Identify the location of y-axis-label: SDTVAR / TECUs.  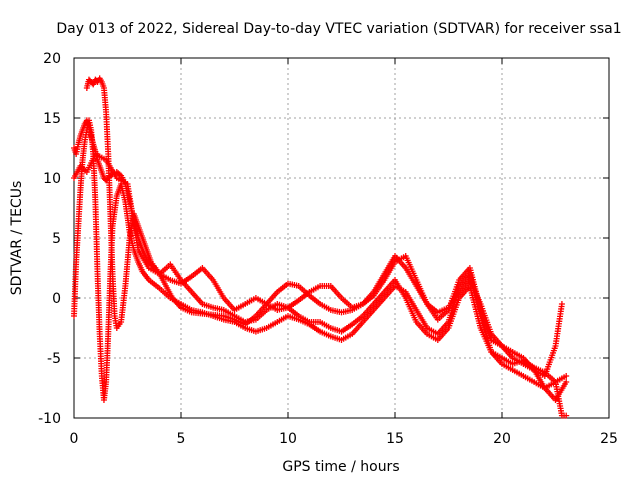
(17, 238).